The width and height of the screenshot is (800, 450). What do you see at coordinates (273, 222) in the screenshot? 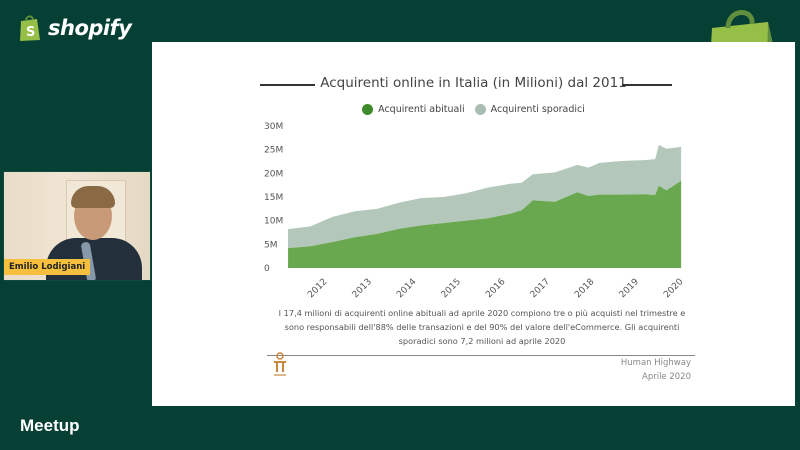
I see `y-tick-label: 10M` at bounding box center [273, 222].